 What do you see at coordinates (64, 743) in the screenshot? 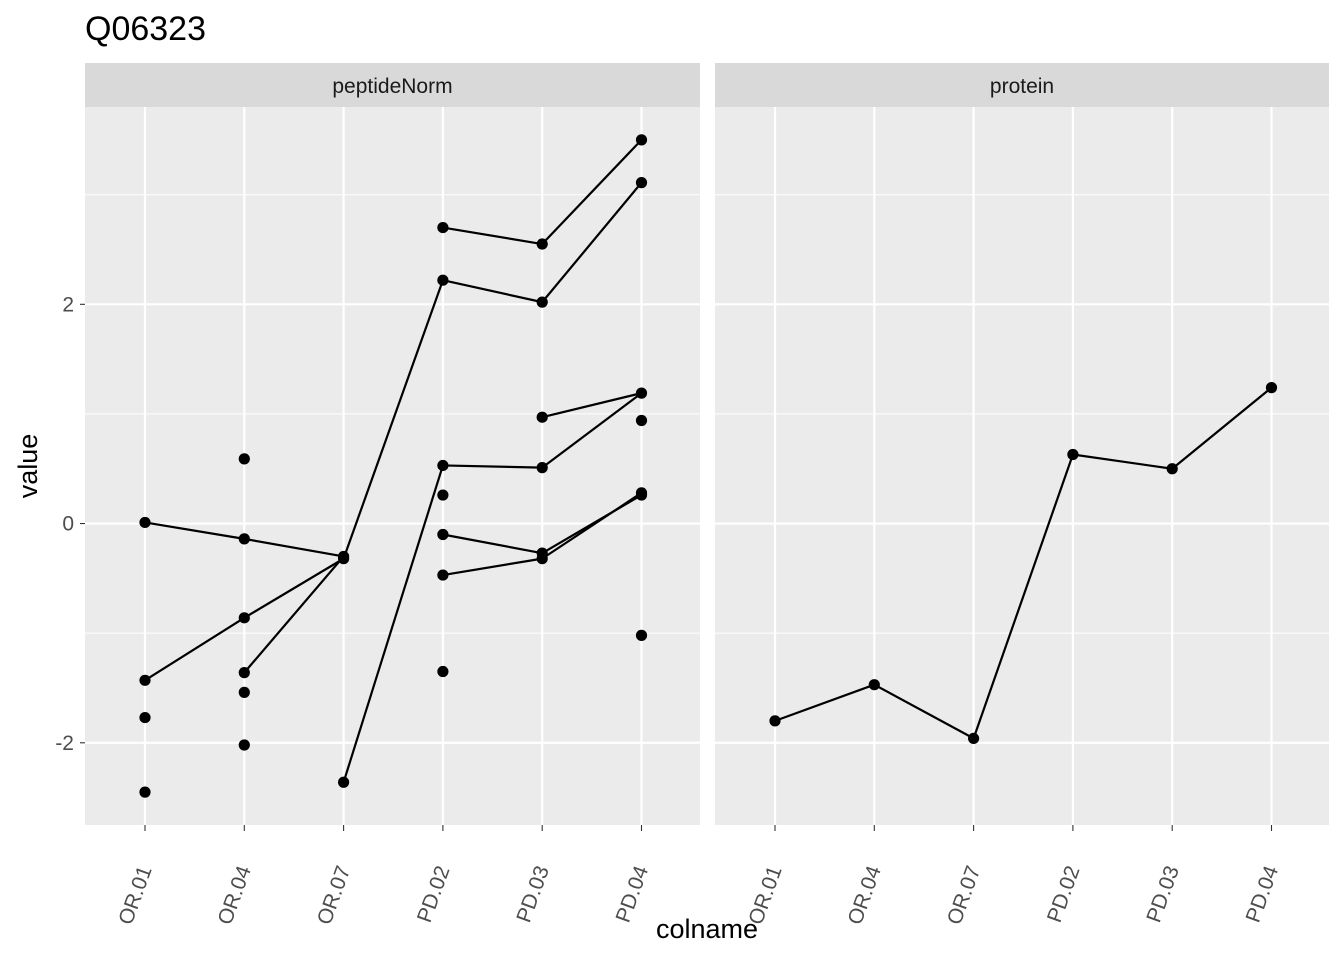
I see `y-tick-label: -2` at bounding box center [64, 743].